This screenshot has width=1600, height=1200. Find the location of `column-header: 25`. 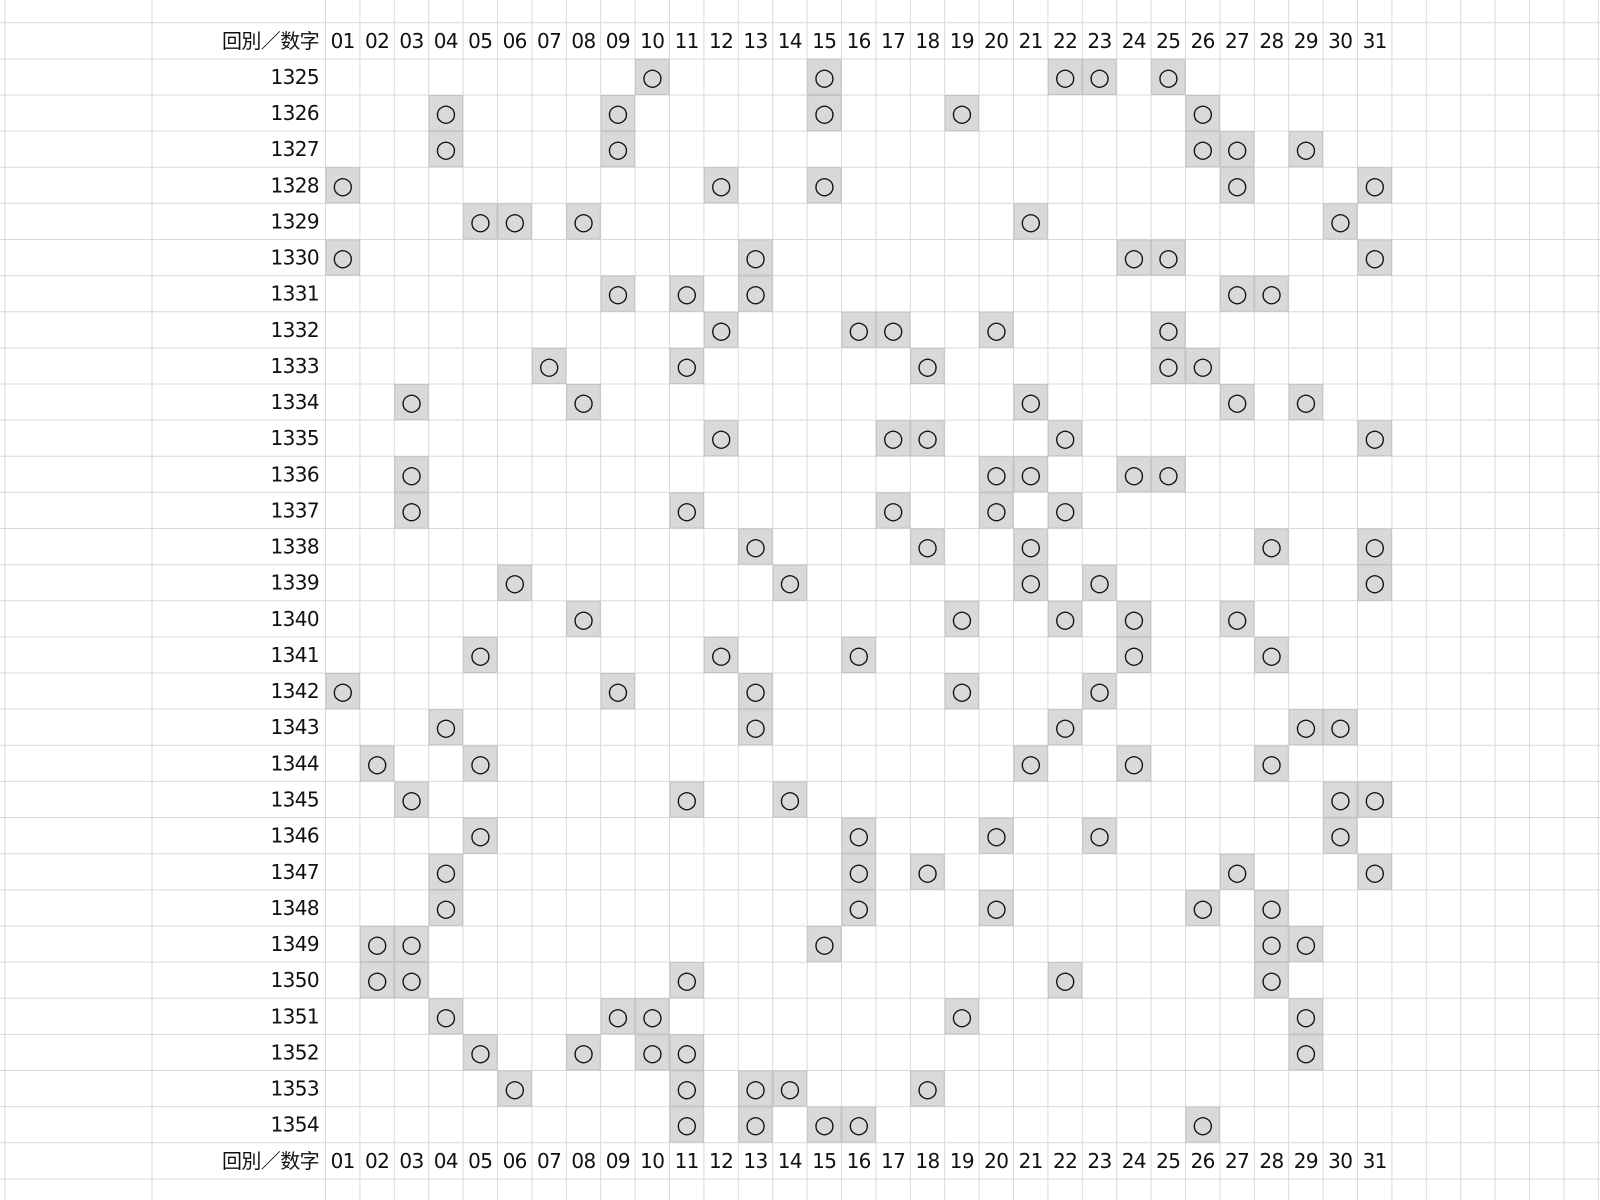

column-header: 25 is located at coordinates (1168, 41).